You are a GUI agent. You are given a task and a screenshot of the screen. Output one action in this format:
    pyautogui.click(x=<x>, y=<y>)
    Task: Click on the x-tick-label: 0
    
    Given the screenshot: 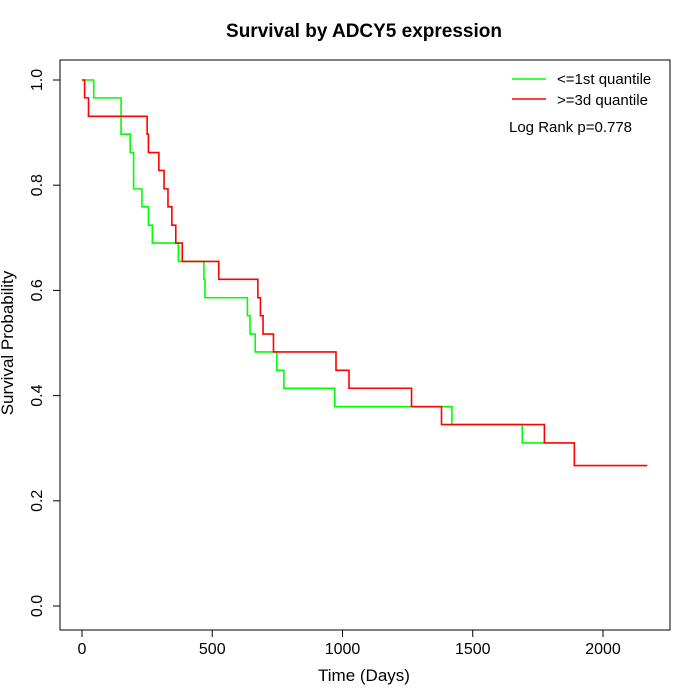 What is the action you would take?
    pyautogui.click(x=82, y=649)
    